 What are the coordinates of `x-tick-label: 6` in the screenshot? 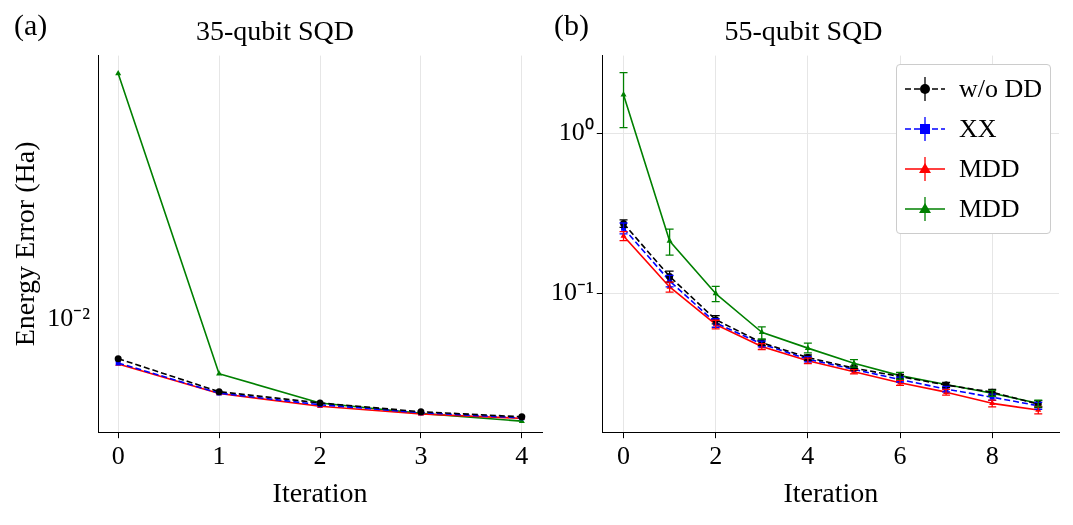 It's located at (900, 455).